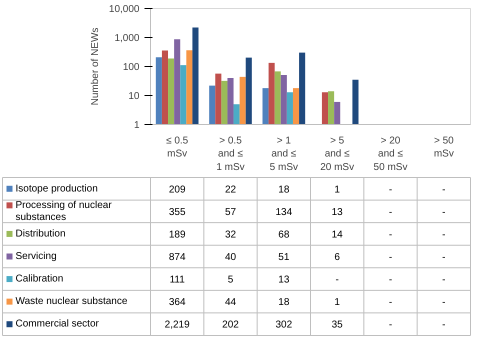 Image resolution: width=480 pixels, height=341 pixels. What do you see at coordinates (57, 188) in the screenshot?
I see `legend-label: Isotope production` at bounding box center [57, 188].